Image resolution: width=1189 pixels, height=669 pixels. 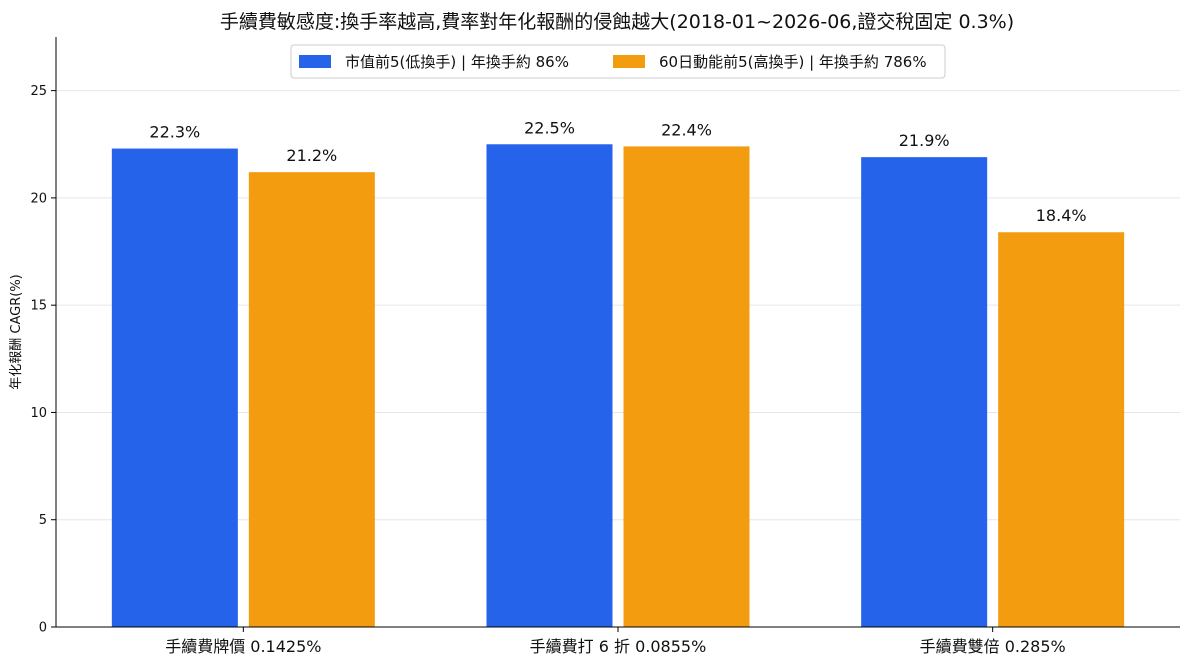 I want to click on y-tick-label: 20, so click(x=38, y=198).